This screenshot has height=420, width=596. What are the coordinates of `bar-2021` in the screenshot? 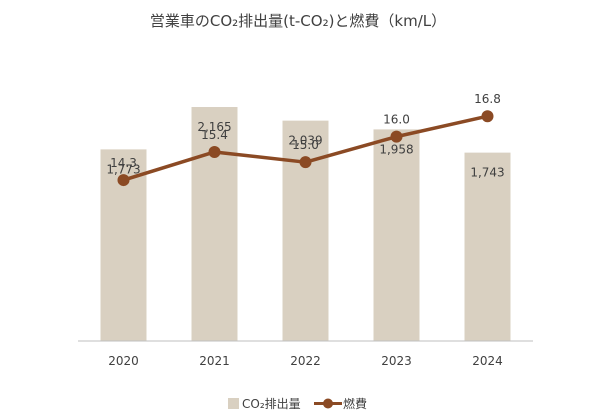 It's located at (214, 224).